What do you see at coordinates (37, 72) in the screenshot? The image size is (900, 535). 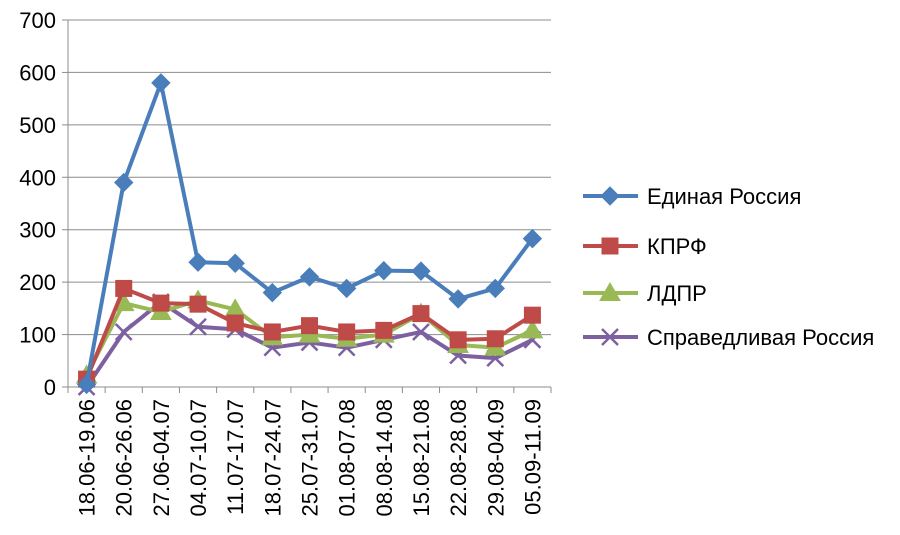 I see `y-tick-label: 600` at bounding box center [37, 72].